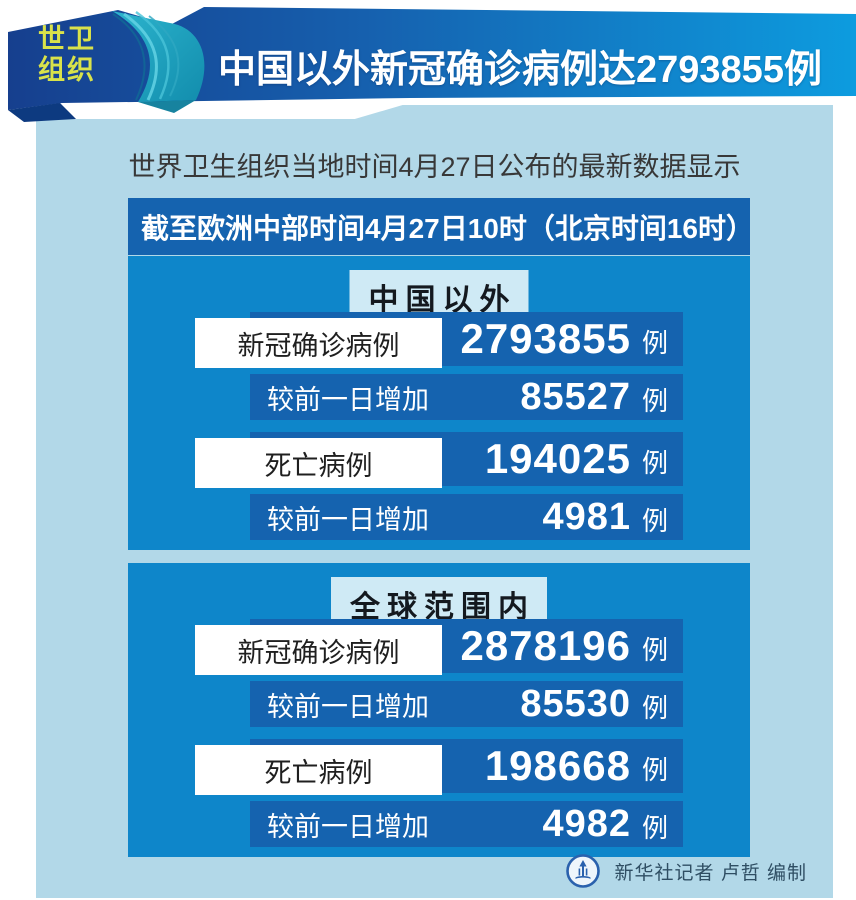  I want to click on stat-band-global-deaths-delta: 较前一日增加 4982 例, so click(466, 824).